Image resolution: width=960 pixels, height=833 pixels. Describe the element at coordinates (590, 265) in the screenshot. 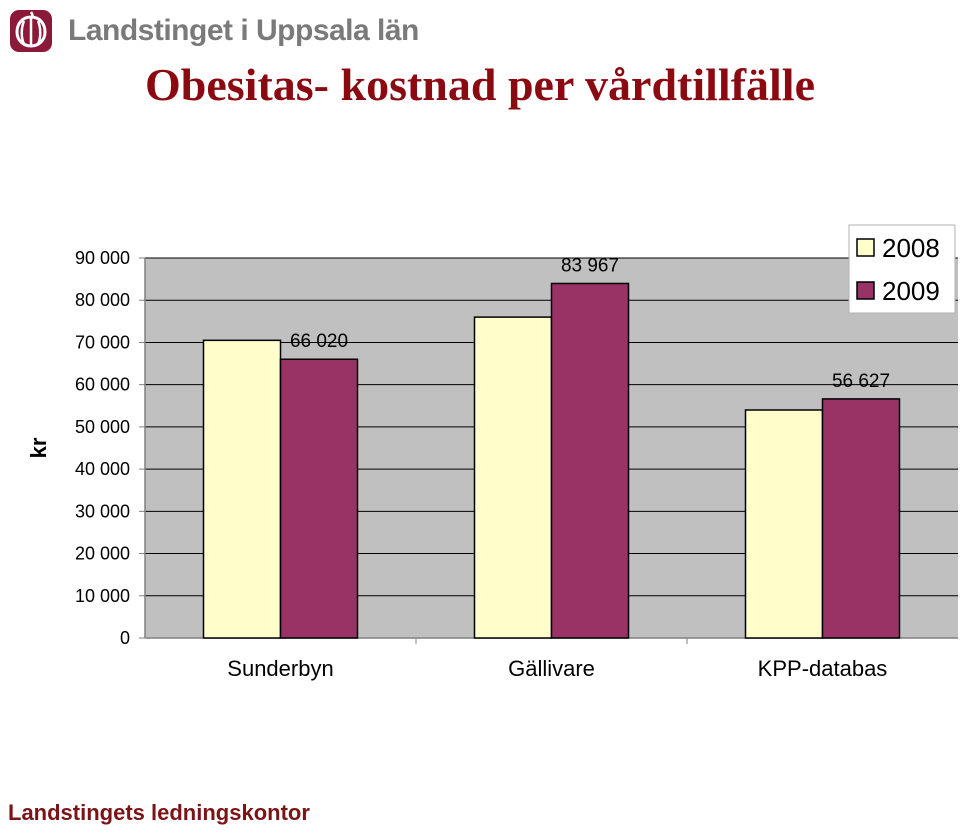

I see `data-label: 83 967` at that location.